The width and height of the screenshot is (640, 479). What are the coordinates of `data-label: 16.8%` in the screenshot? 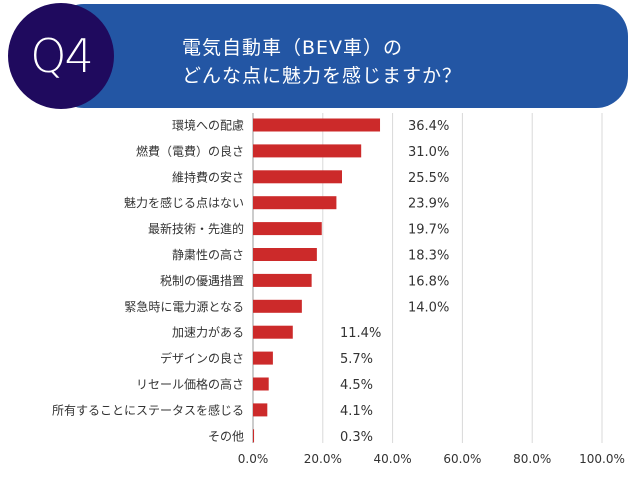 It's located at (428, 281).